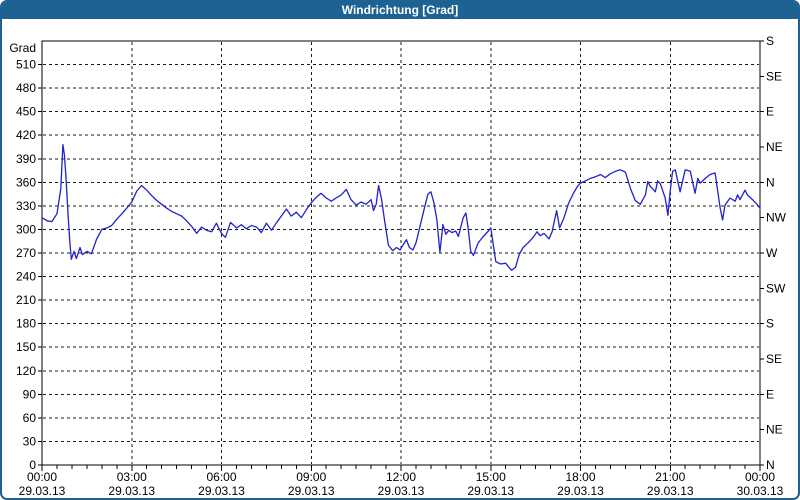 Image resolution: width=800 pixels, height=500 pixels. I want to click on y-axis-tick-label: 120, so click(26, 371).